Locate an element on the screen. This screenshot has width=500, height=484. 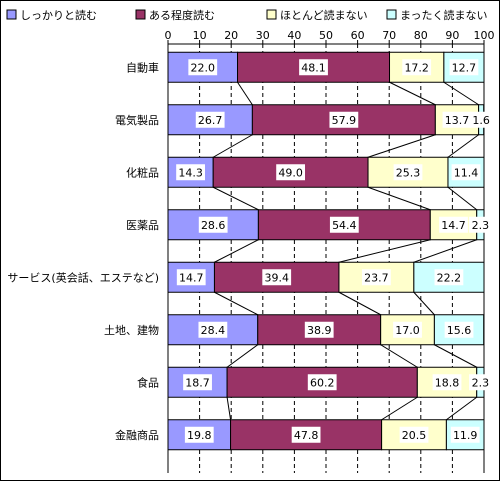
data-label-8-1: 19.8 is located at coordinates (199, 435).